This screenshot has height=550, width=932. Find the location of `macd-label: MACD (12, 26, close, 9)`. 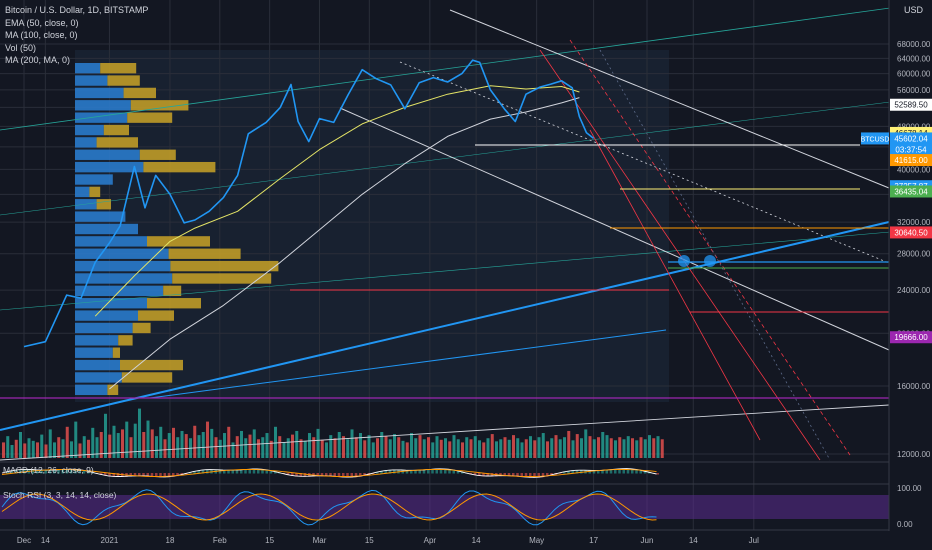

macd-label: MACD (12, 26, close, 9) is located at coordinates (48, 470).